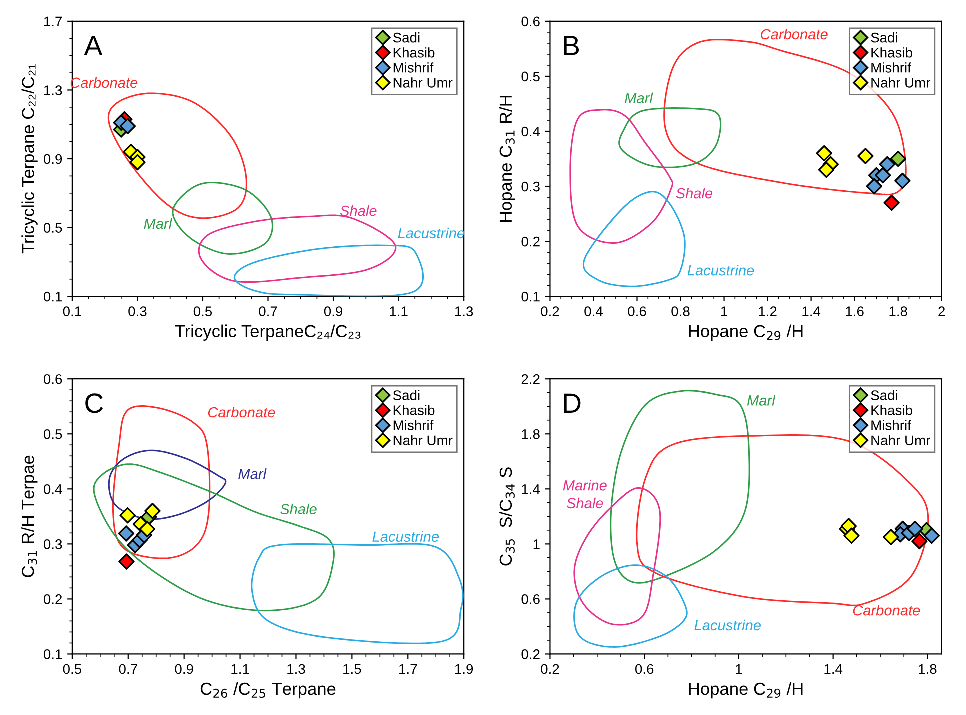  Describe the element at coordinates (53, 21) in the screenshot. I see `y-tick-label: 1.7` at that location.